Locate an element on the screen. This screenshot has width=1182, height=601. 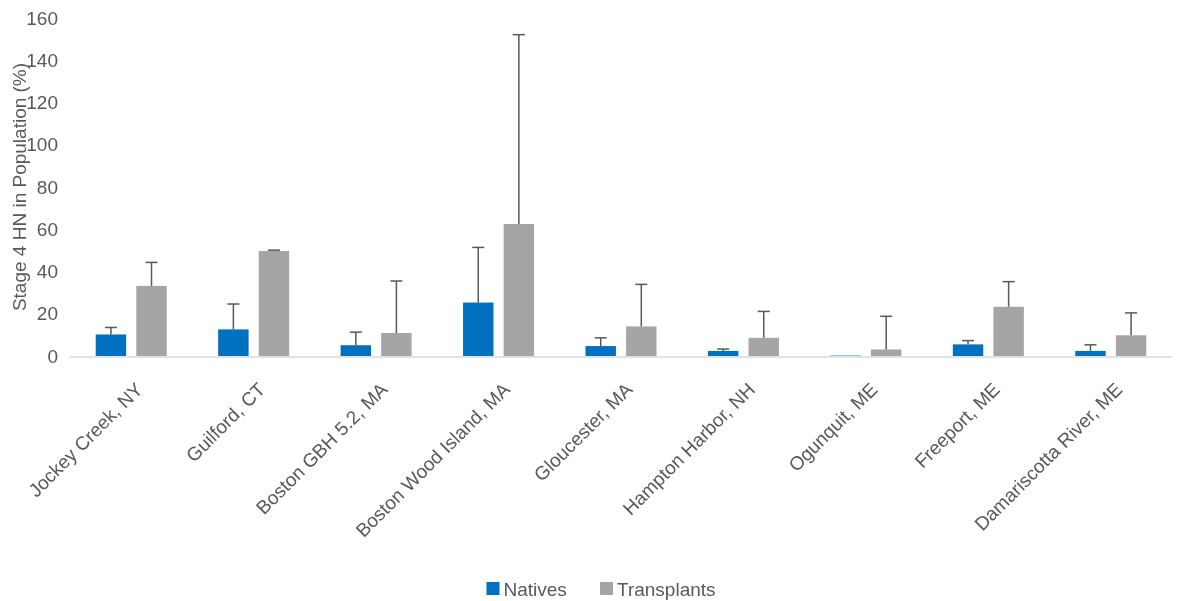
y-tick-label: 160 is located at coordinates (42, 18).